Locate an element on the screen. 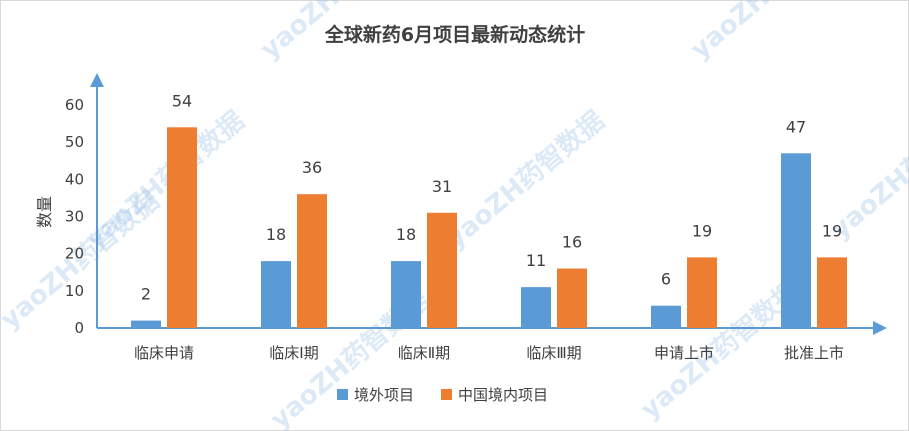  y-tick-label: 40 is located at coordinates (74, 179).